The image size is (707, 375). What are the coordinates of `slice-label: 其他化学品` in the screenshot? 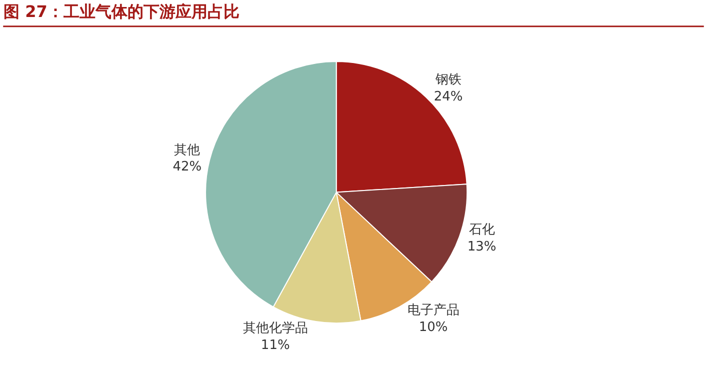 It's located at (275, 328).